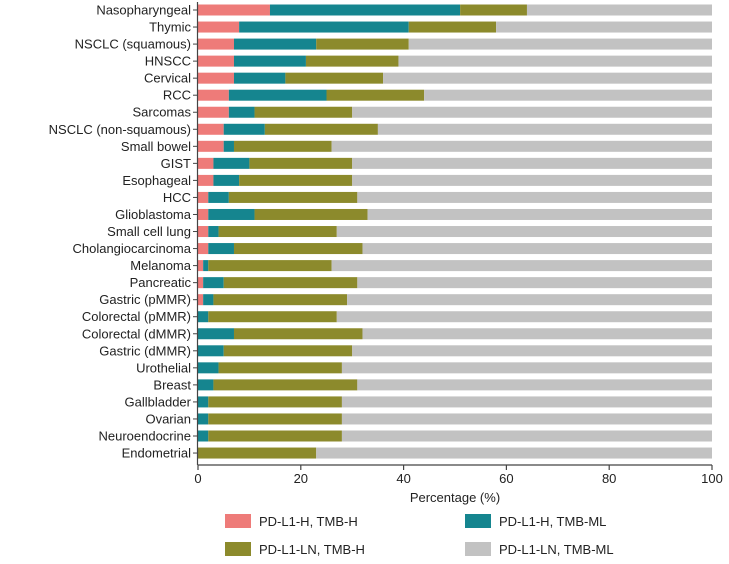  Describe the element at coordinates (172, 384) in the screenshot. I see `category-label: Breast` at that location.